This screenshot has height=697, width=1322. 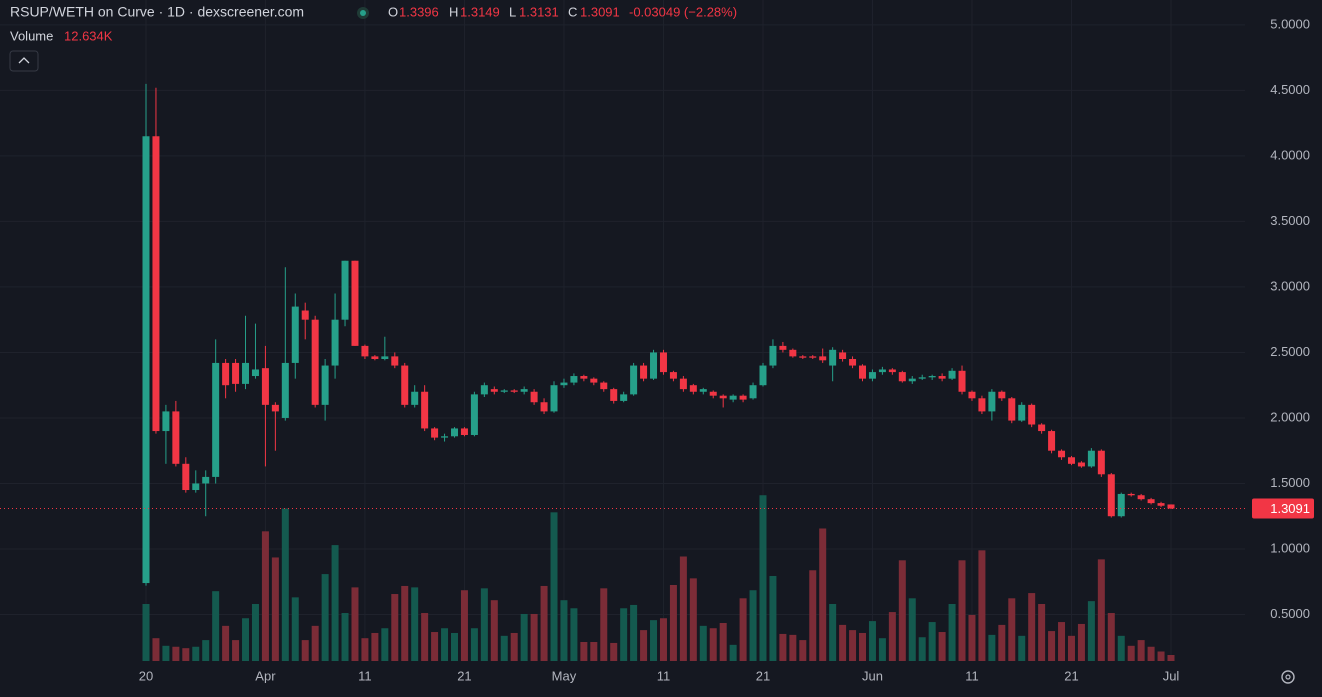 What do you see at coordinates (564, 675) in the screenshot?
I see `x-tick-label: May` at bounding box center [564, 675].